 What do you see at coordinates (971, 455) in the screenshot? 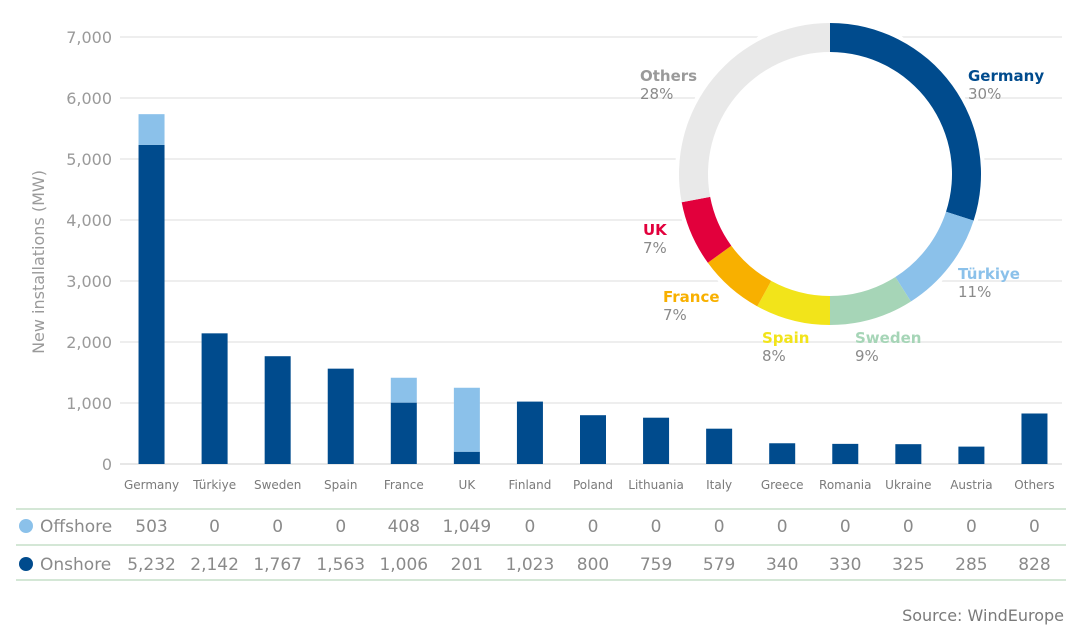
I see `bar-onshore-austria` at bounding box center [971, 455].